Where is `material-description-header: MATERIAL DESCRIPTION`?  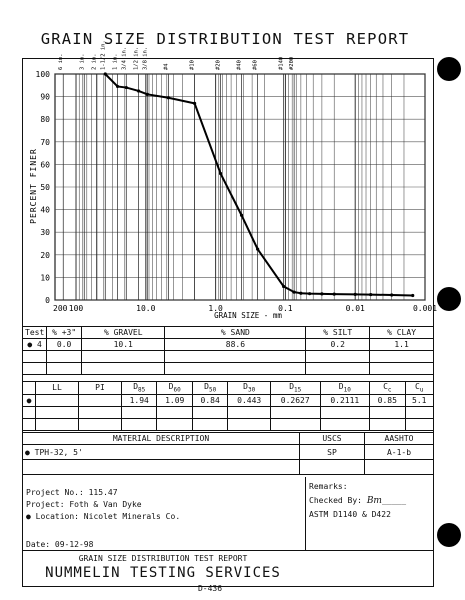 material-description-header: MATERIAL DESCRIPTION is located at coordinates (161, 438).